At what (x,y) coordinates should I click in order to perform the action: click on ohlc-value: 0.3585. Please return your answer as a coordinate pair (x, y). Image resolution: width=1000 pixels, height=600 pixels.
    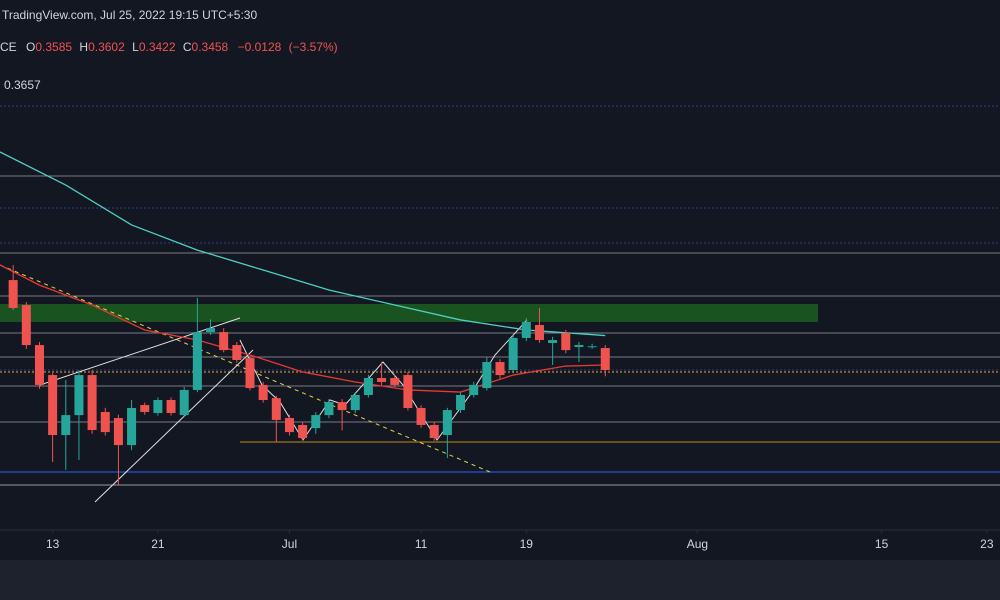
    Looking at the image, I should click on (53, 47).